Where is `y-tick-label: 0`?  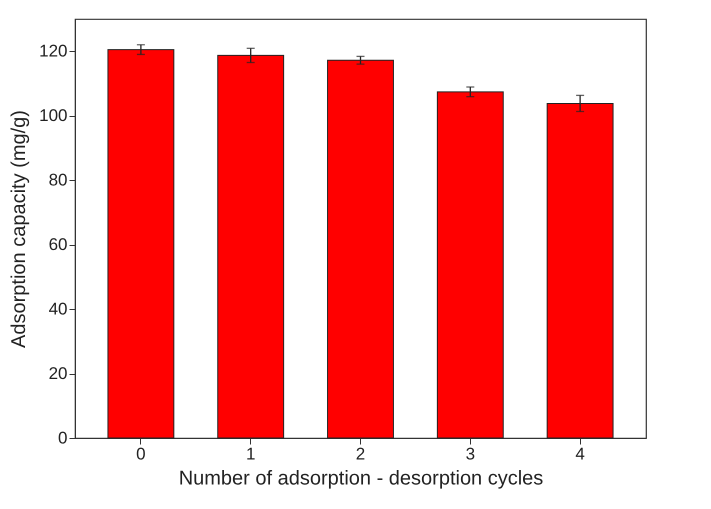
y-tick-label: 0 is located at coordinates (63, 438).